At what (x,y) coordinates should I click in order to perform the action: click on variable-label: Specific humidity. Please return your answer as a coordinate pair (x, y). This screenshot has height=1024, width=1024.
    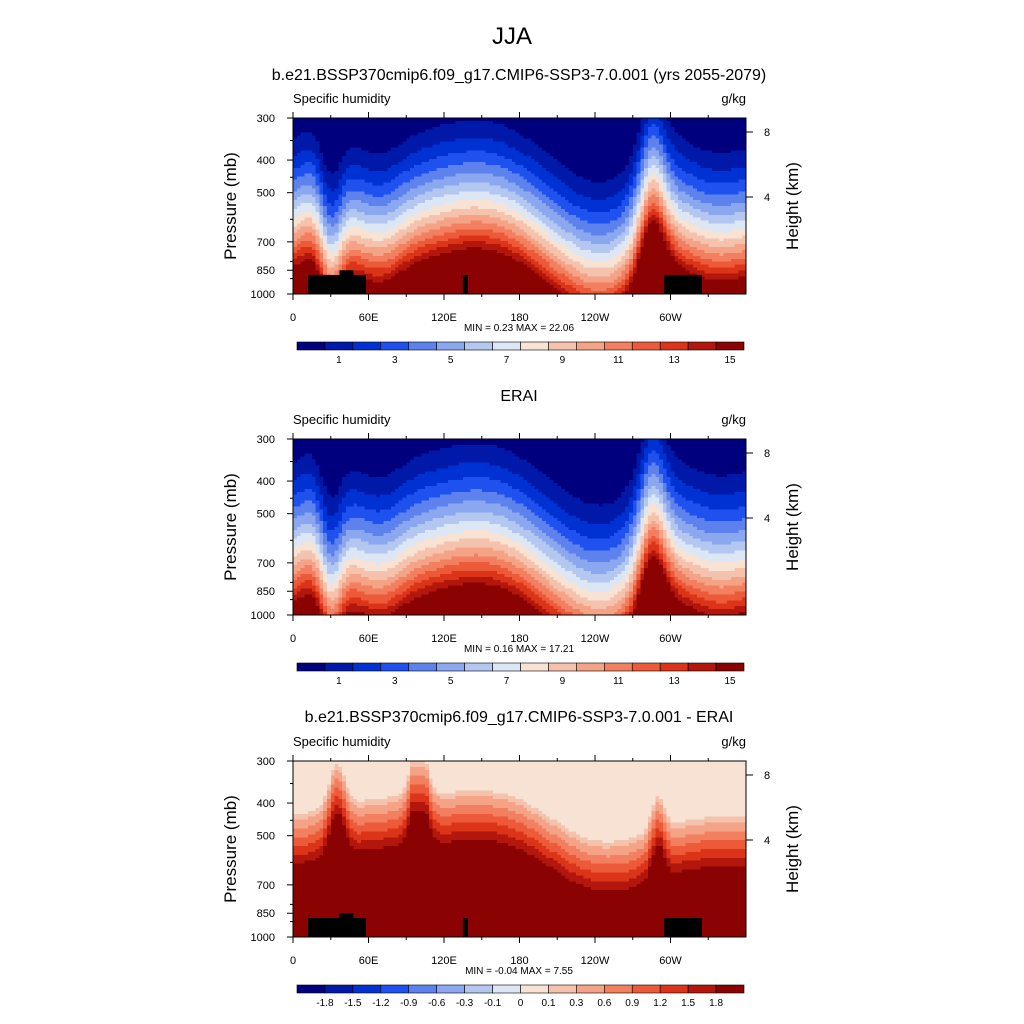
    Looking at the image, I should click on (342, 98).